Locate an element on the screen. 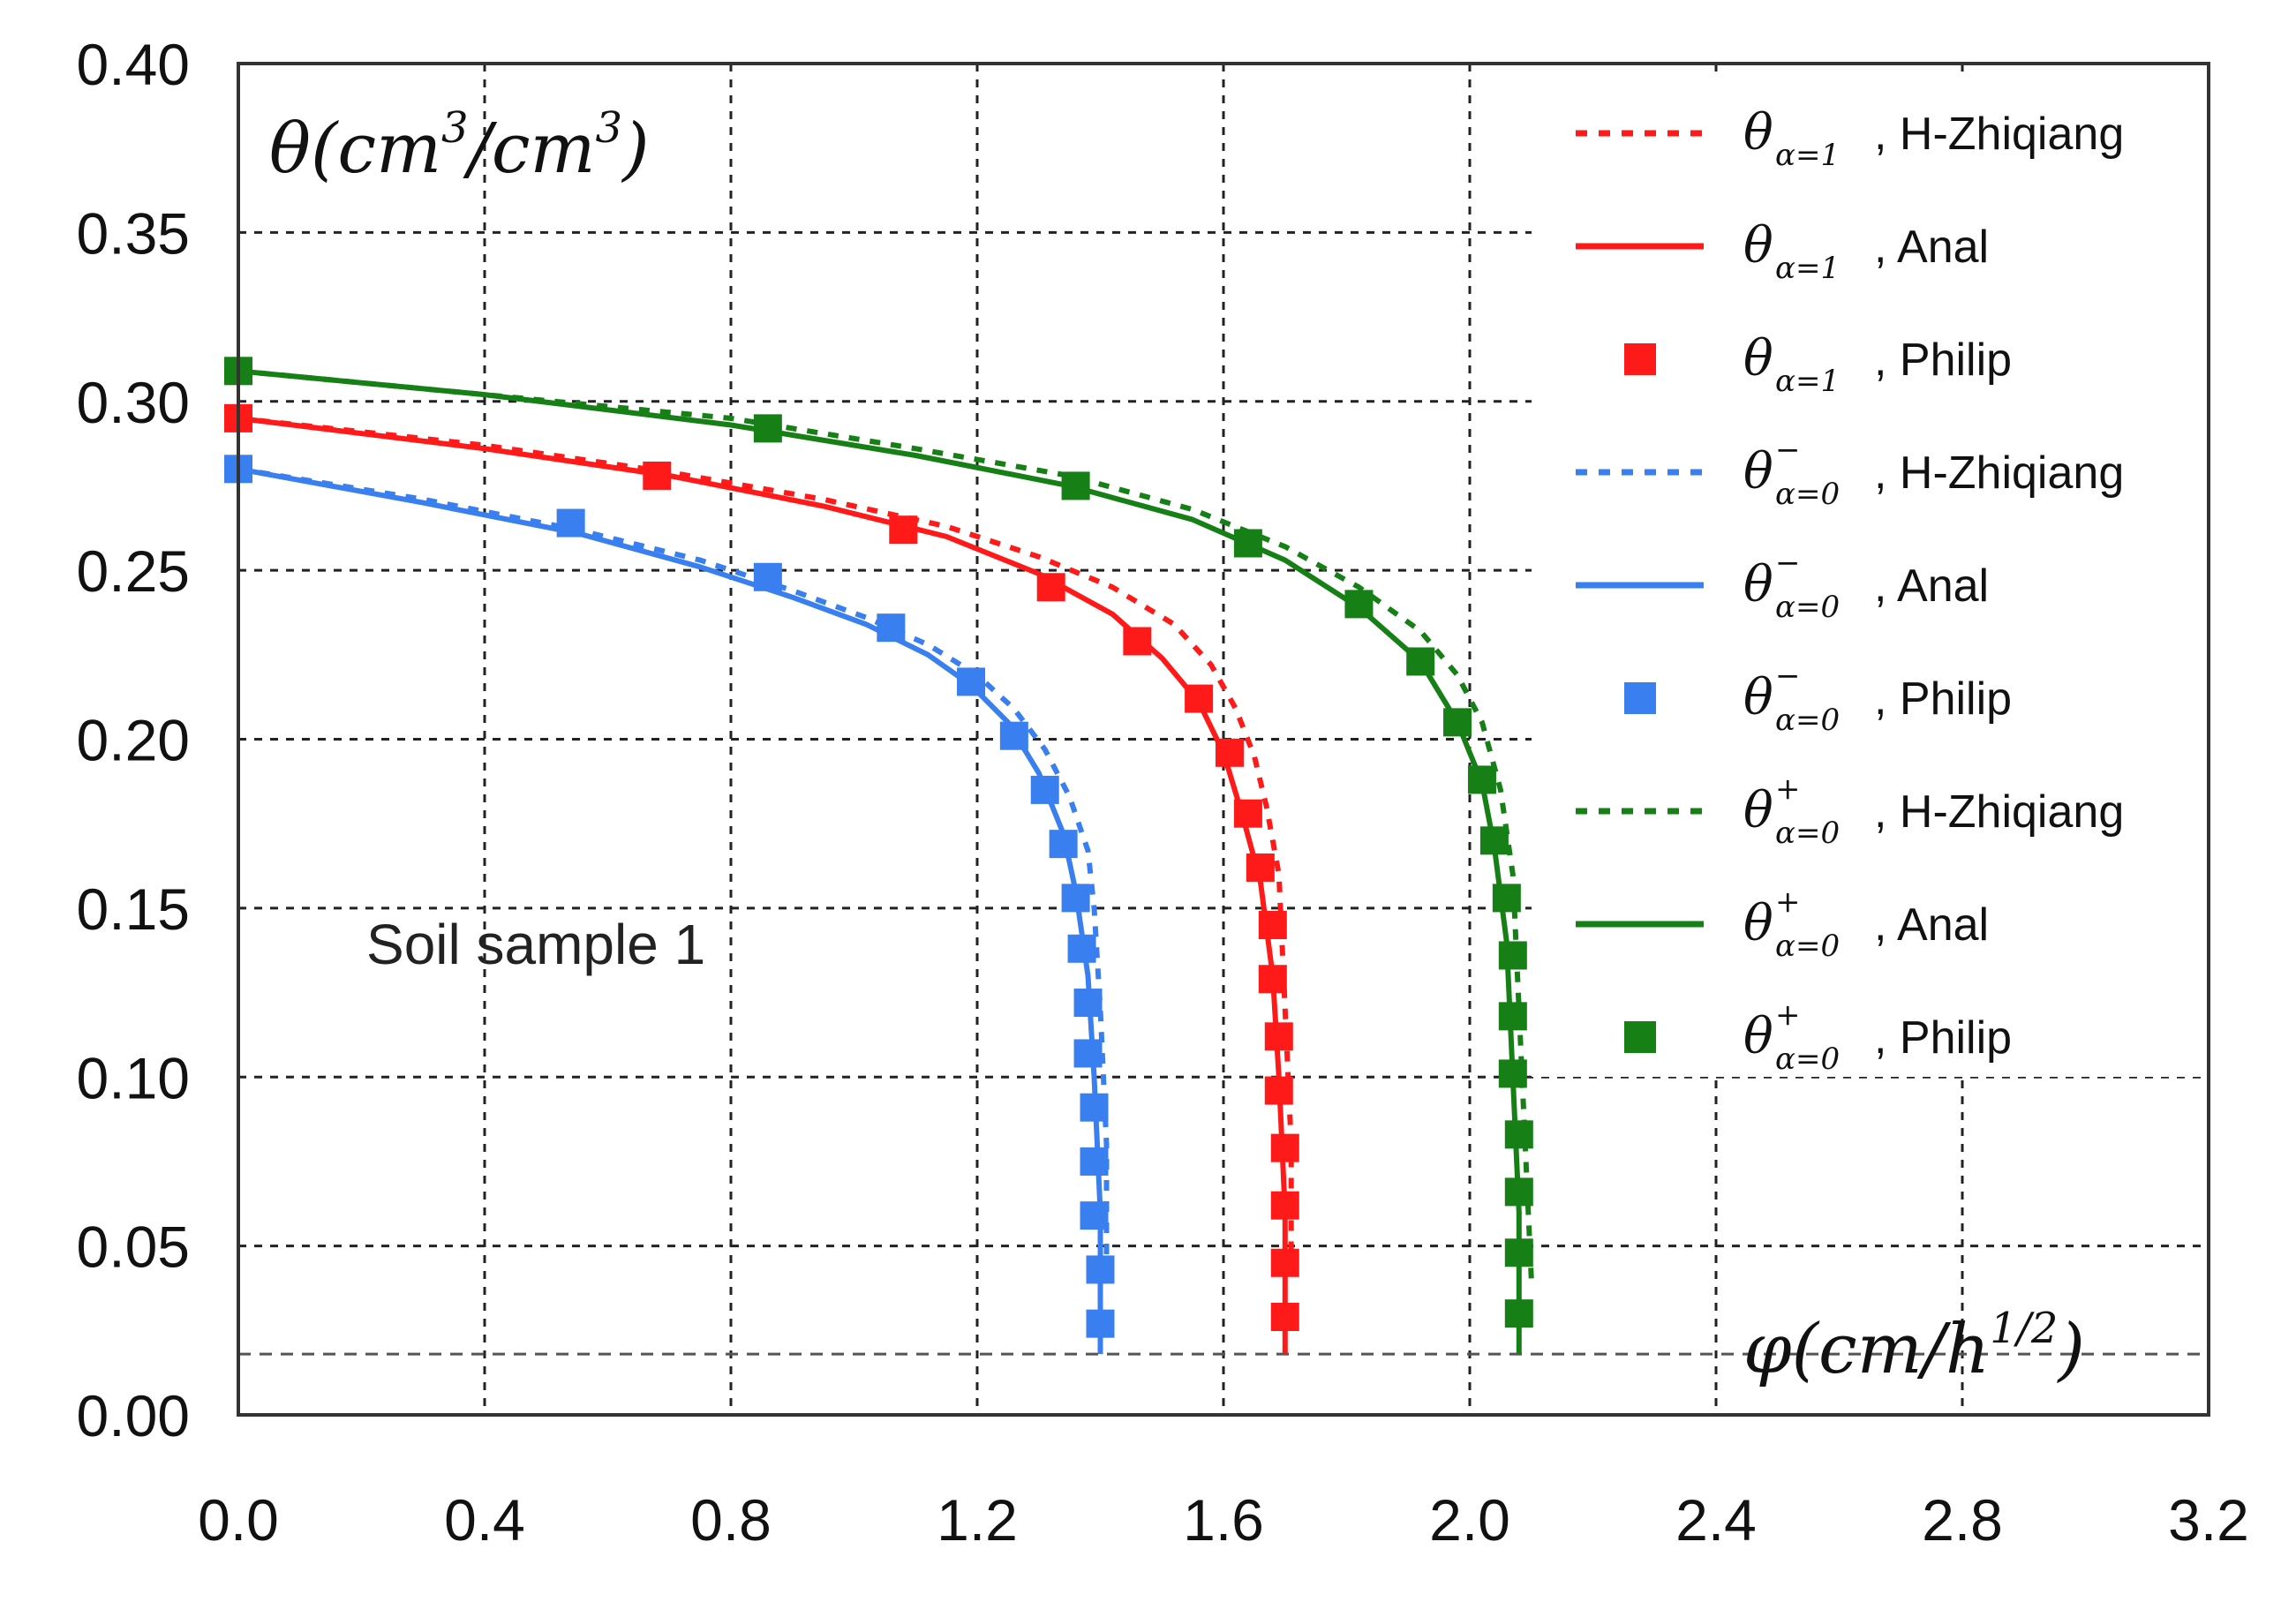  y-axis-title: θ(cm3/cm3) is located at coordinates (460, 146).